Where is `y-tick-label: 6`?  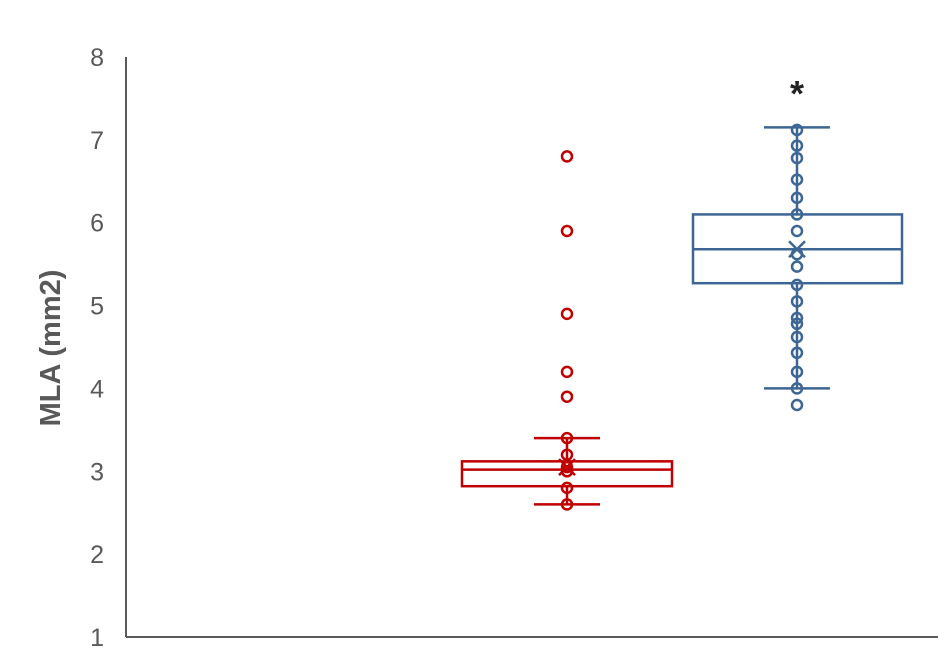
y-tick-label: 6 is located at coordinates (97, 224).